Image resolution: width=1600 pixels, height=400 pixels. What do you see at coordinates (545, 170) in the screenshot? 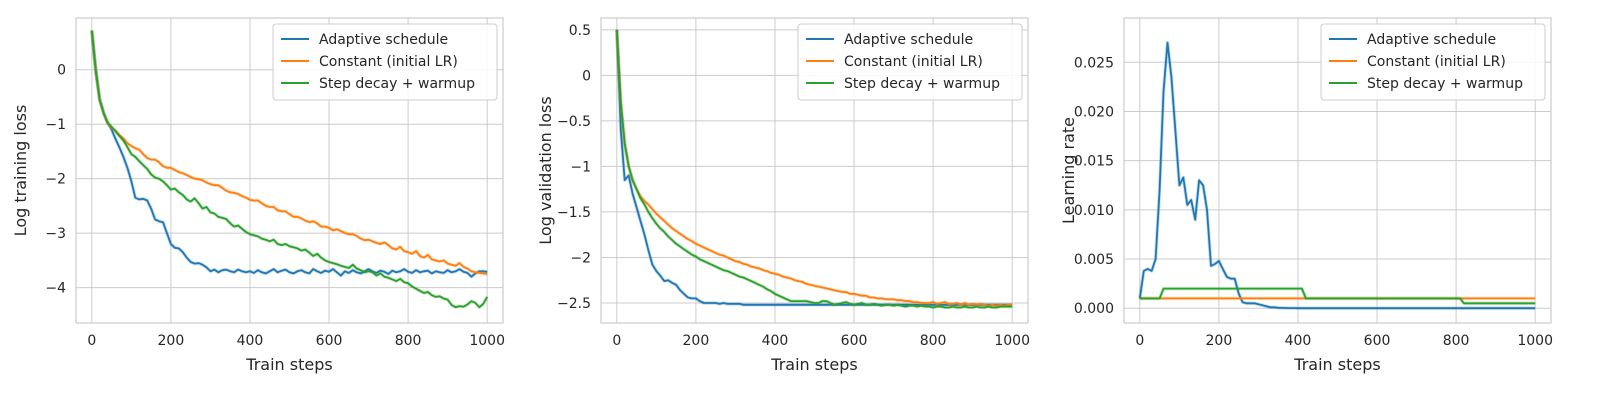
I see `validation-loss-y-axis-label: Log validation loss` at bounding box center [545, 170].